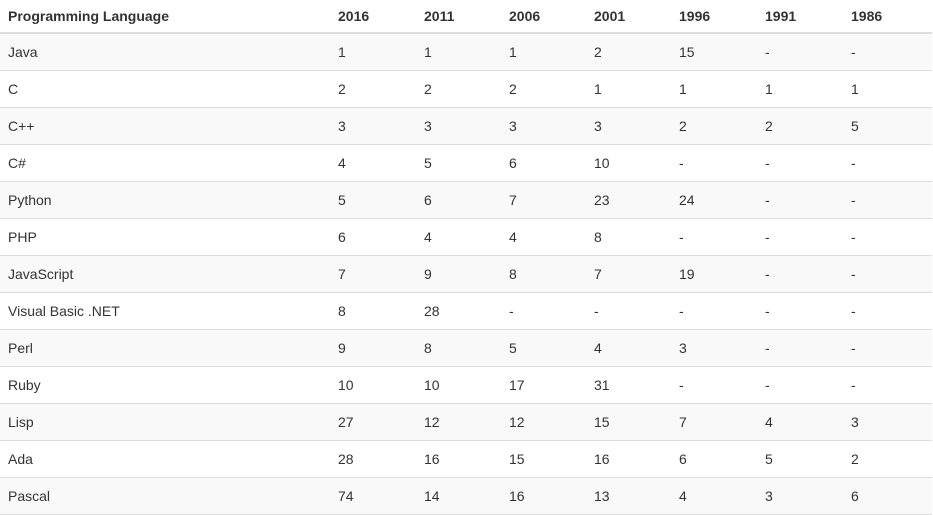  Describe the element at coordinates (543, 496) in the screenshot. I see `cell-rank-2006: 16` at that location.